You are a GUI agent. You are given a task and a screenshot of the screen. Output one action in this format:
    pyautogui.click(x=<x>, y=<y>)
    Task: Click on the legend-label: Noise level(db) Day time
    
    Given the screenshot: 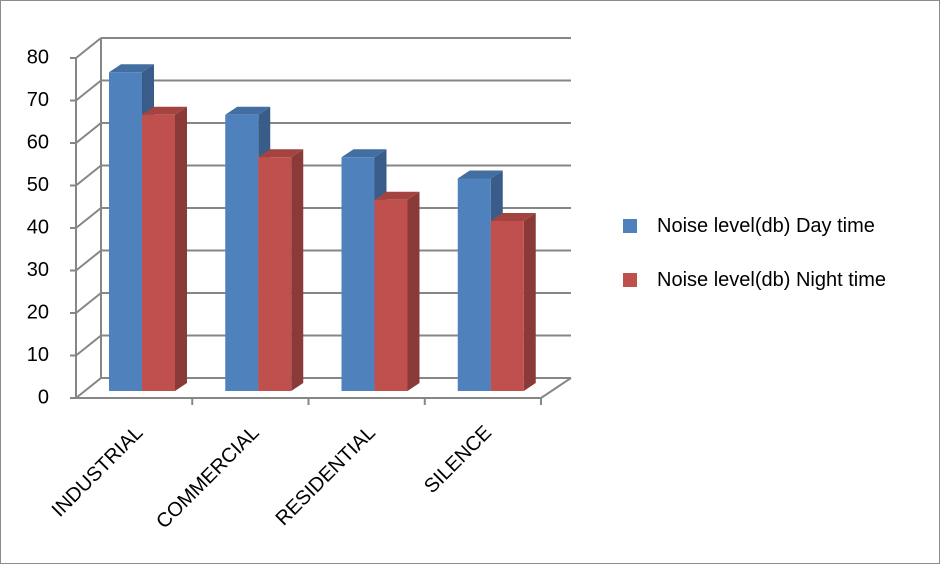 What is the action you would take?
    pyautogui.click(x=766, y=226)
    